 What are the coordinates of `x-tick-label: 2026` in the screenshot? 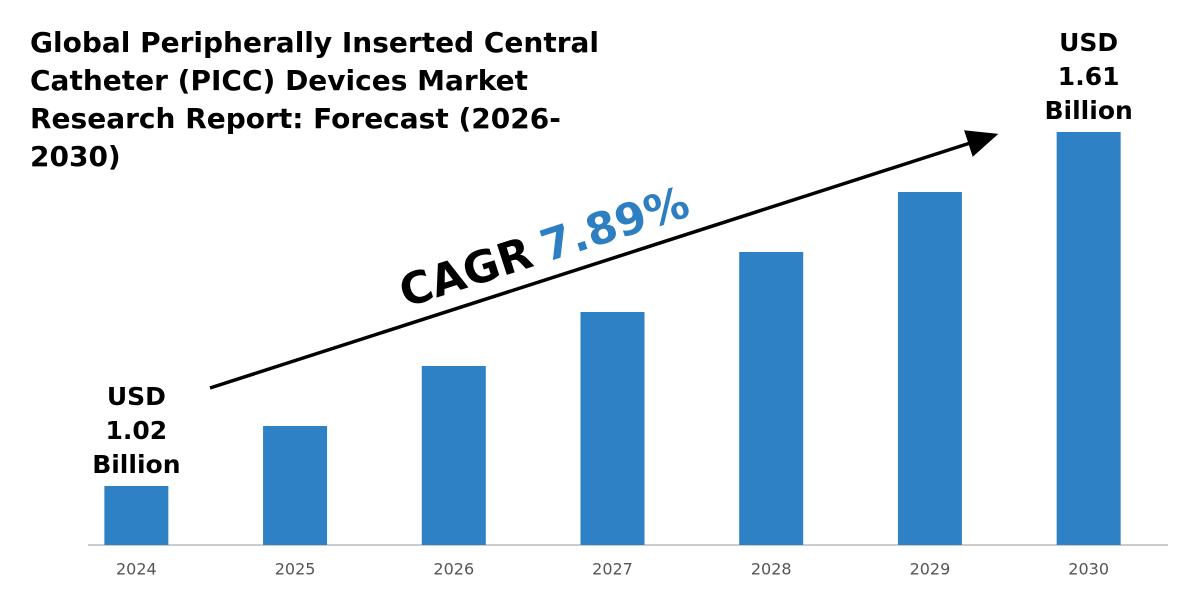 It's located at (453, 569).